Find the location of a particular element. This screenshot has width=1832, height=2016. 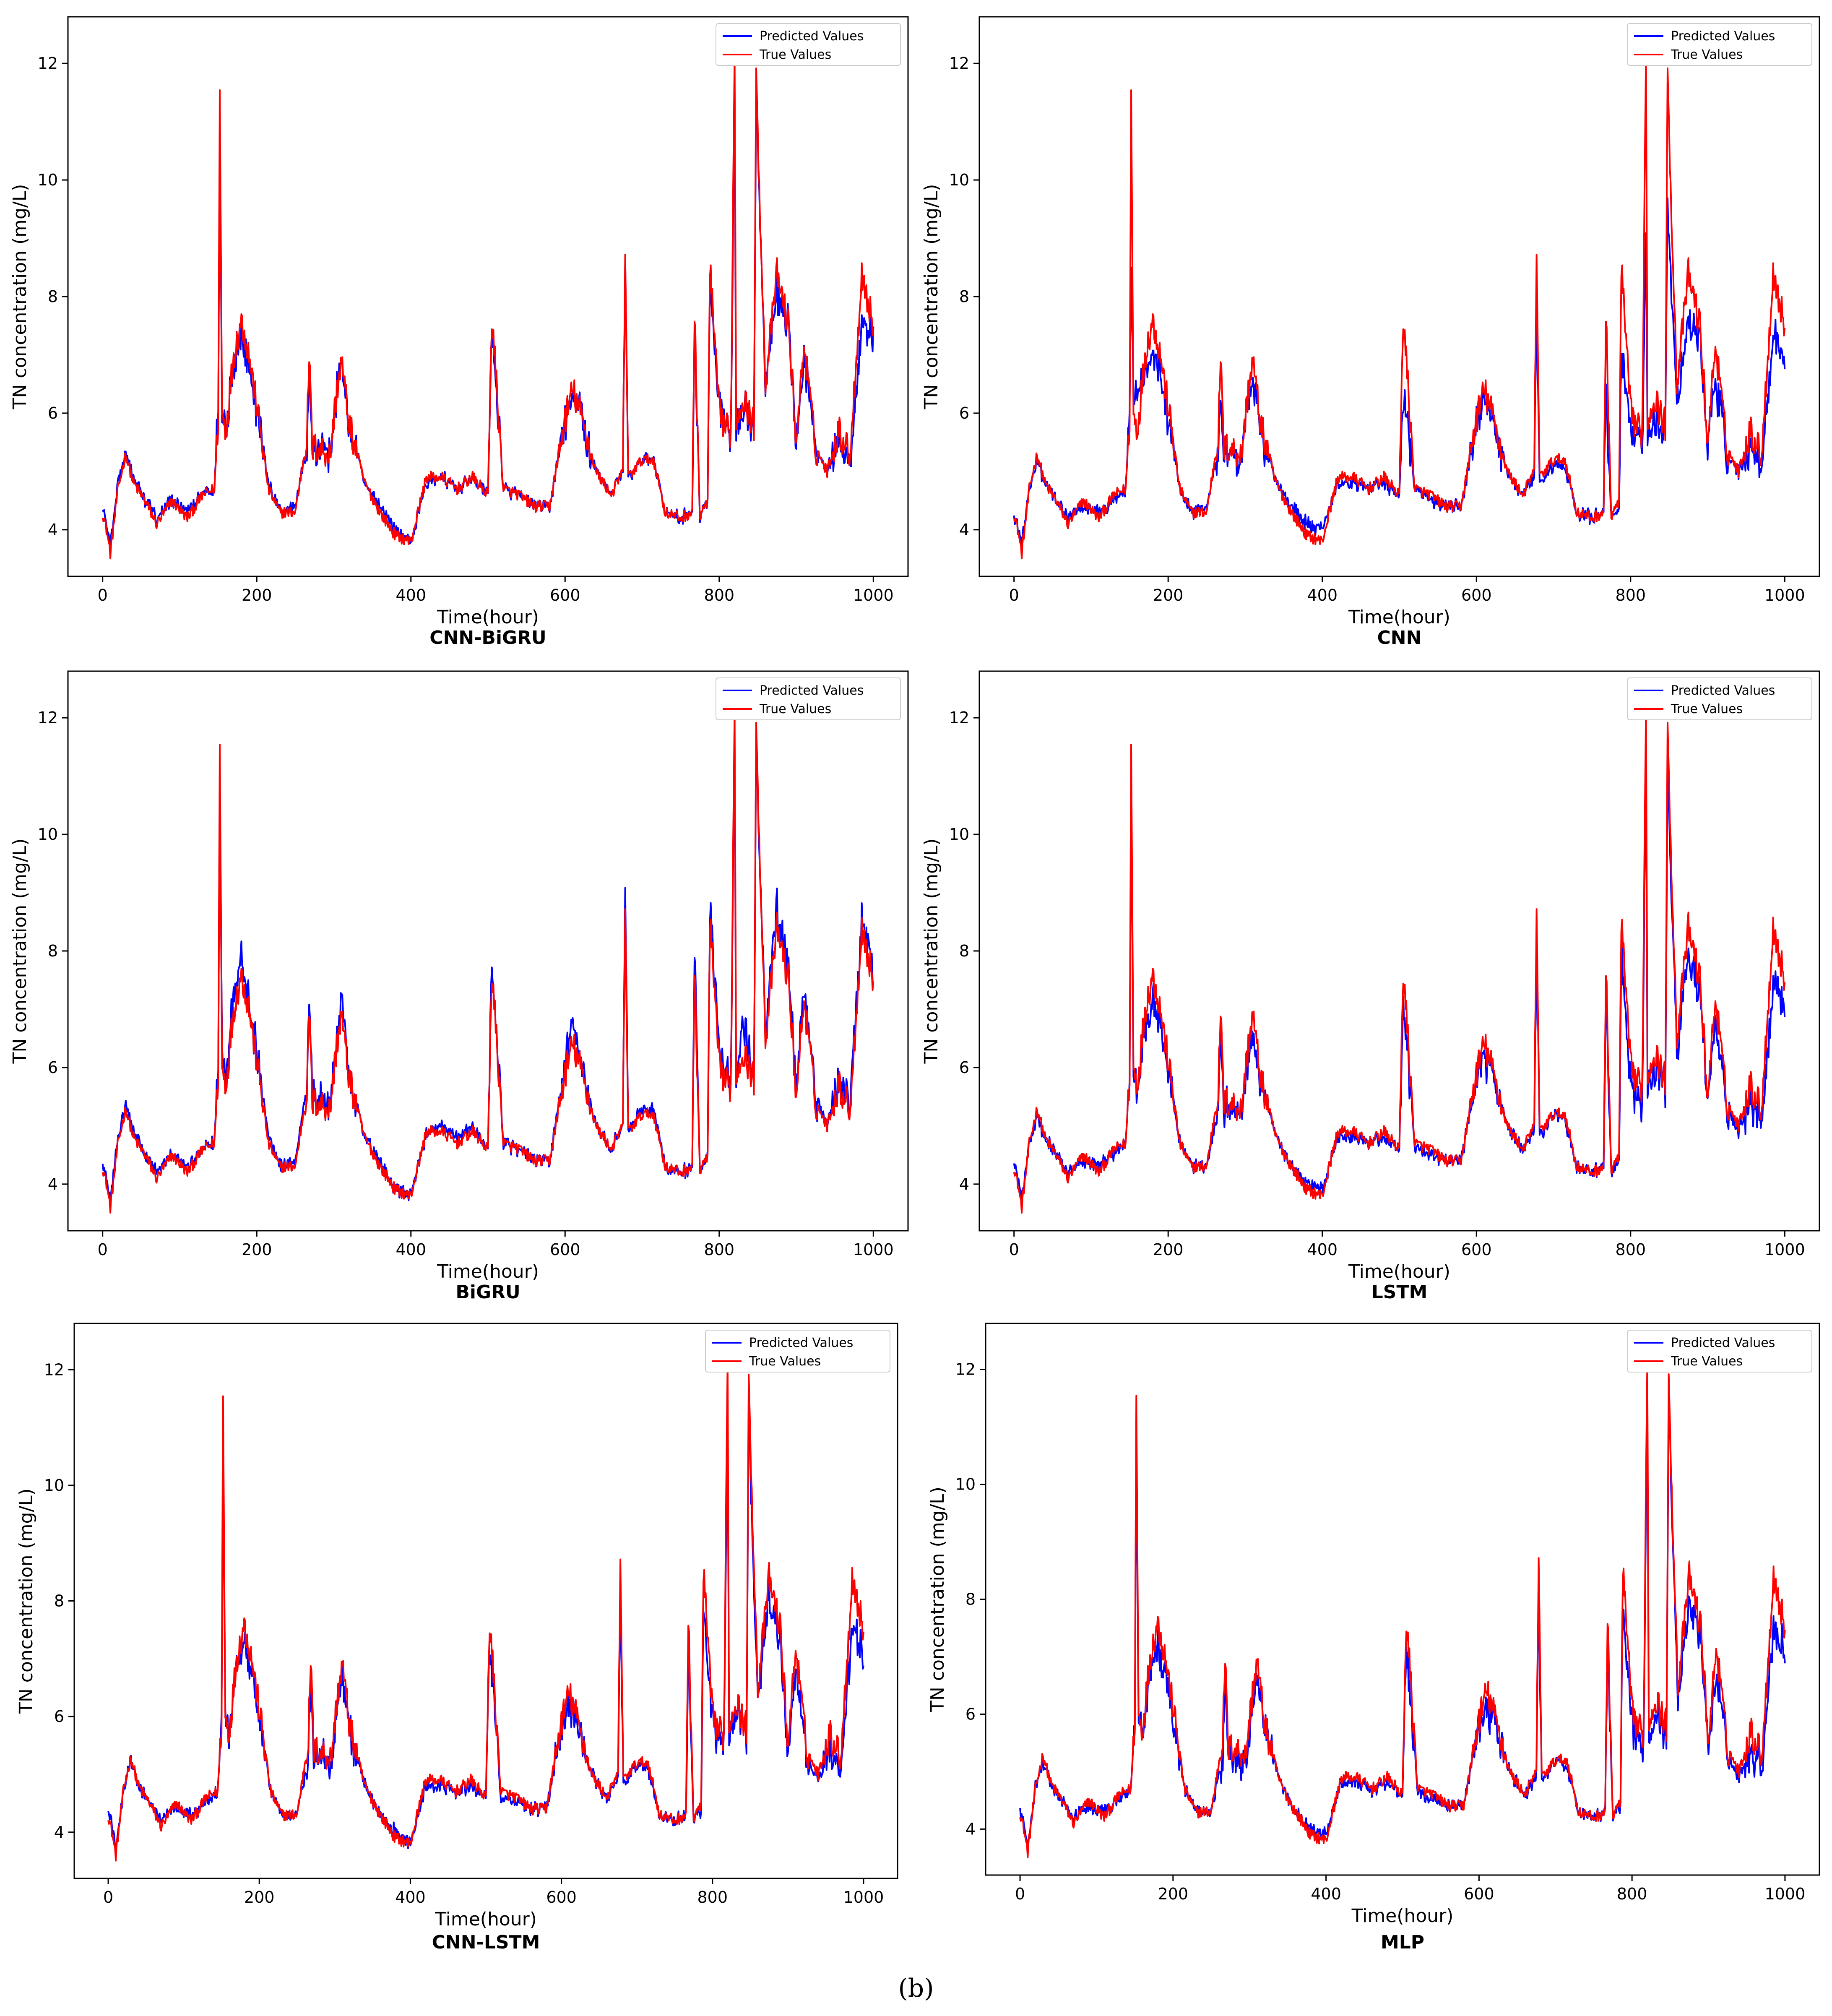

chart-caption: BiGRU is located at coordinates (488, 1292).